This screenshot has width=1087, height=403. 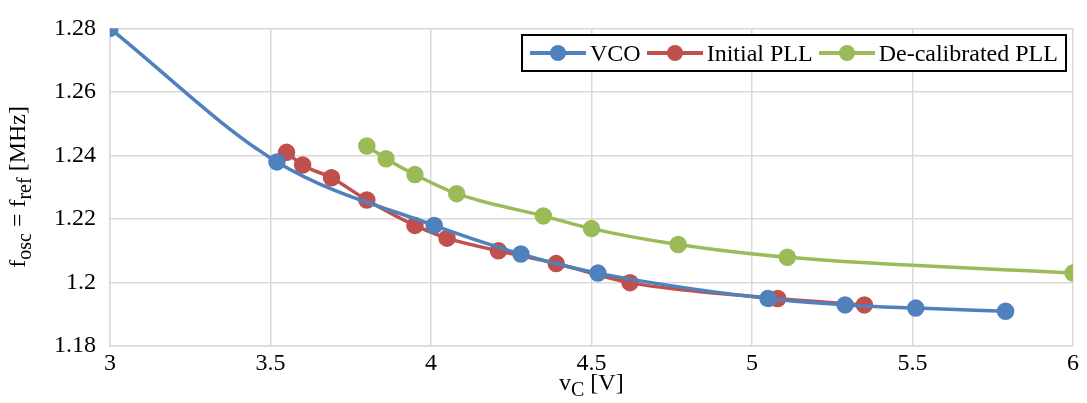 I want to click on x-tick-label: 6, so click(x=1073, y=361).